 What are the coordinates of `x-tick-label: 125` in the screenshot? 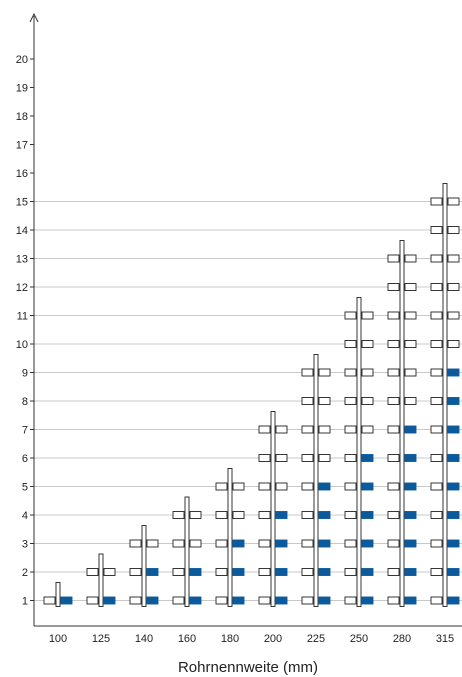 It's located at (101, 639).